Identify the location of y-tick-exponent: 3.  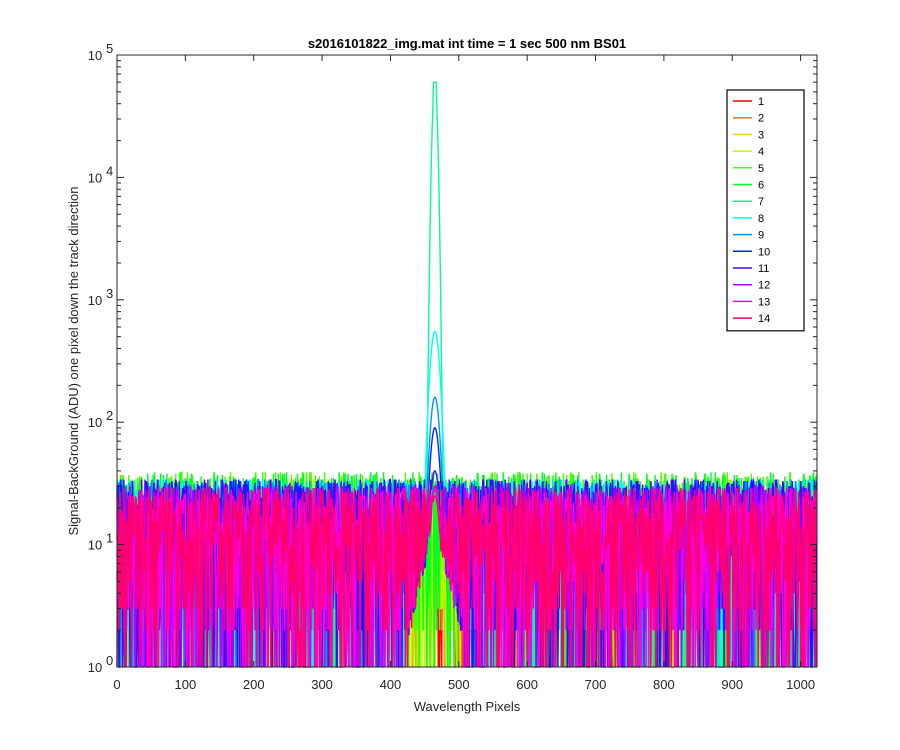
(109, 293).